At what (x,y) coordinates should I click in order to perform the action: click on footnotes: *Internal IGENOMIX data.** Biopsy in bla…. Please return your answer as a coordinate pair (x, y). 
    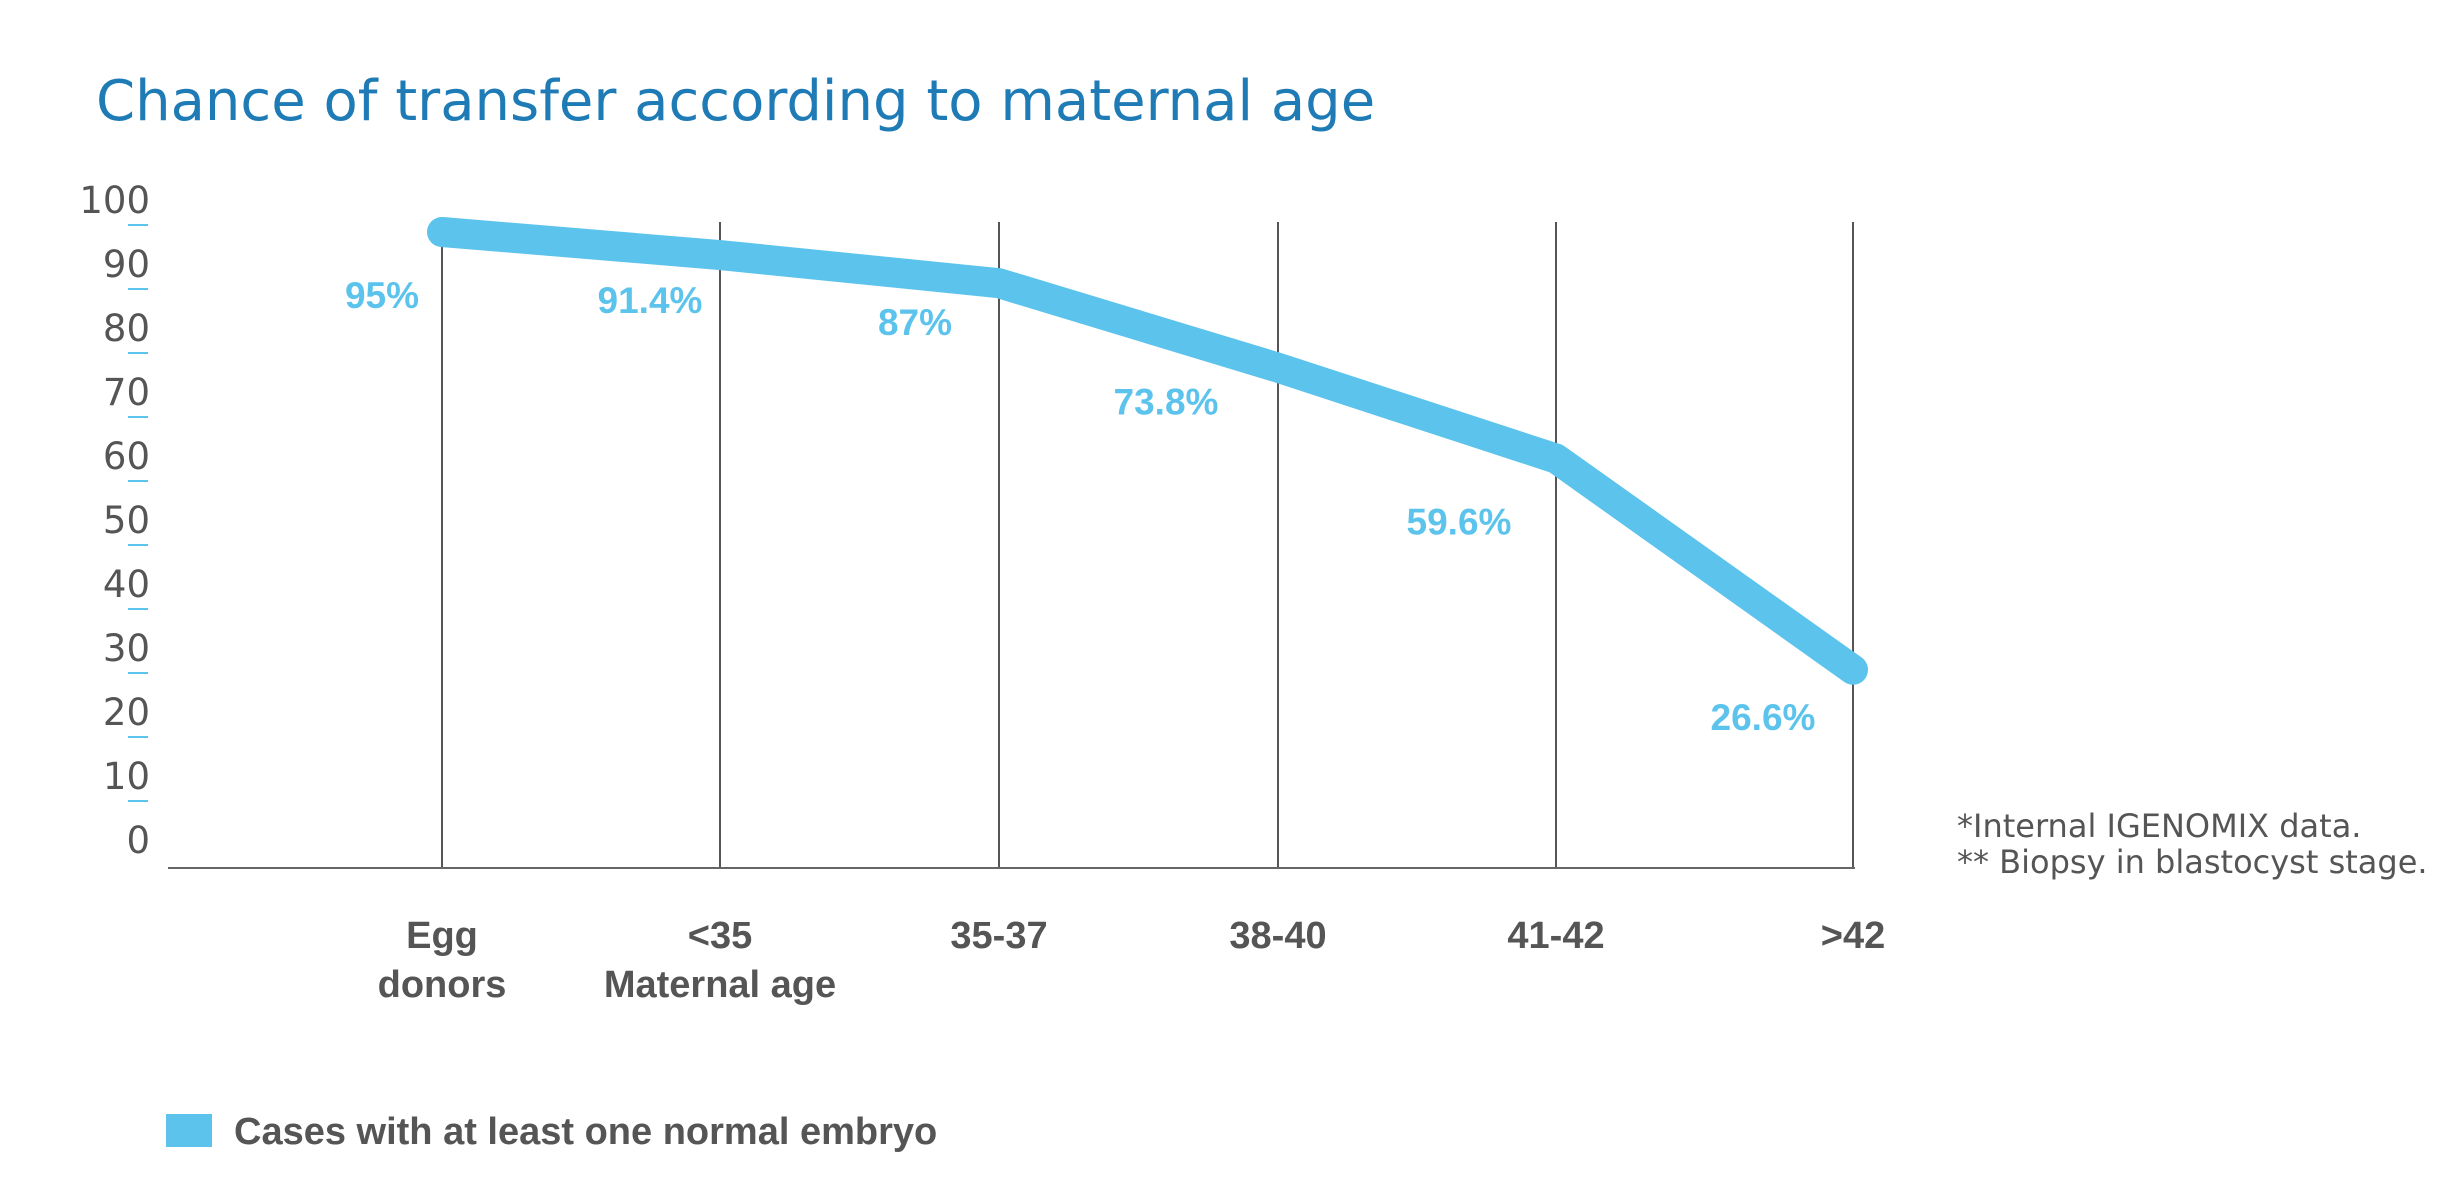
    Looking at the image, I should click on (2192, 844).